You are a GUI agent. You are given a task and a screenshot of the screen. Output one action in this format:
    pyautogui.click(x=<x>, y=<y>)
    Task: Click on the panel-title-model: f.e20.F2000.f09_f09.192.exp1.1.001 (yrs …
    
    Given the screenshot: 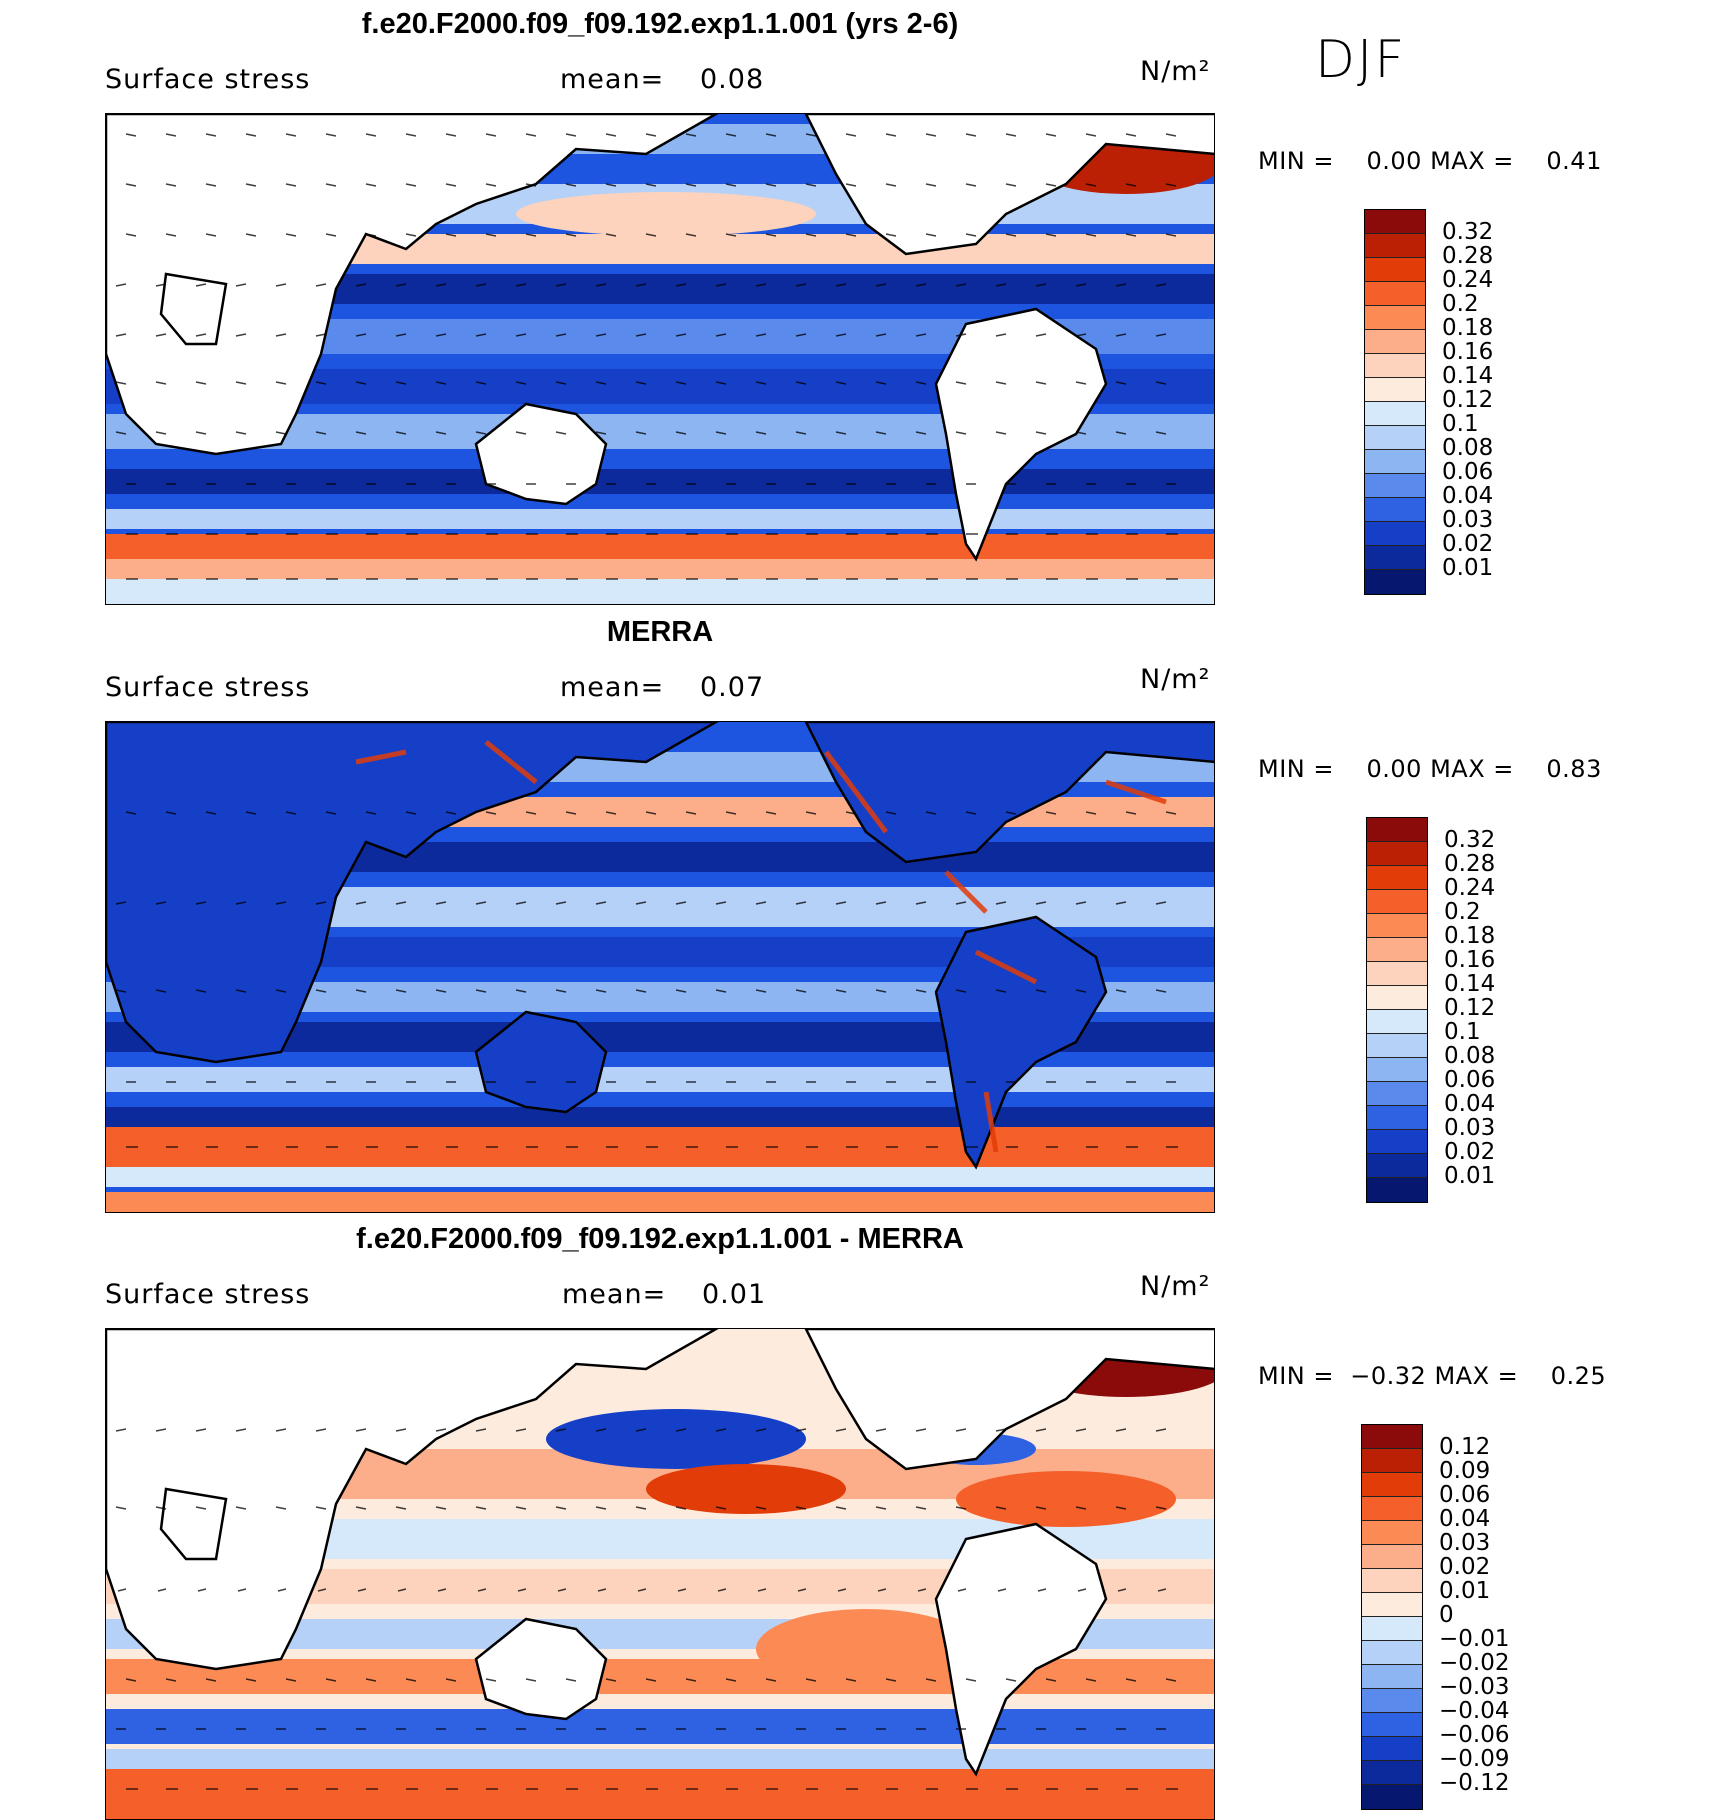 What is the action you would take?
    pyautogui.click(x=660, y=24)
    